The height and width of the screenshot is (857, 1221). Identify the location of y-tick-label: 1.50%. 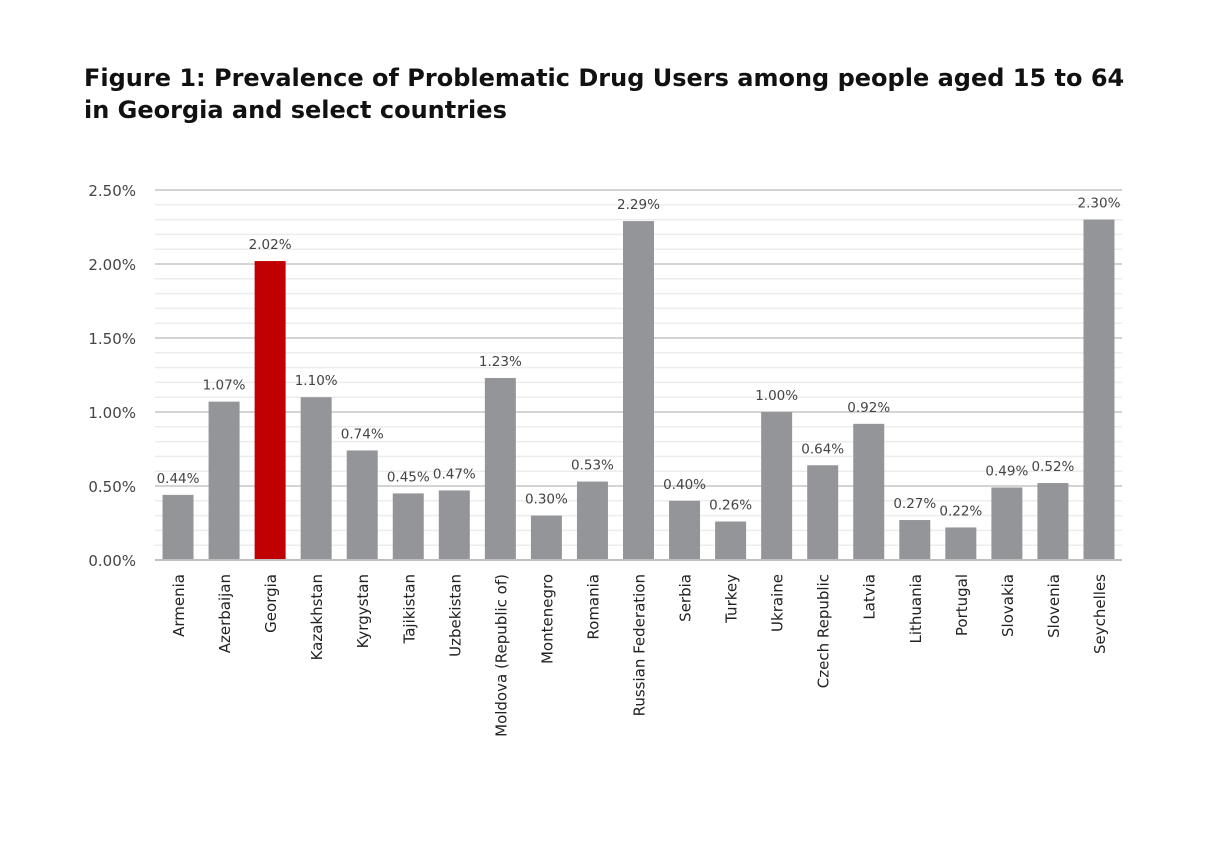
(112, 339).